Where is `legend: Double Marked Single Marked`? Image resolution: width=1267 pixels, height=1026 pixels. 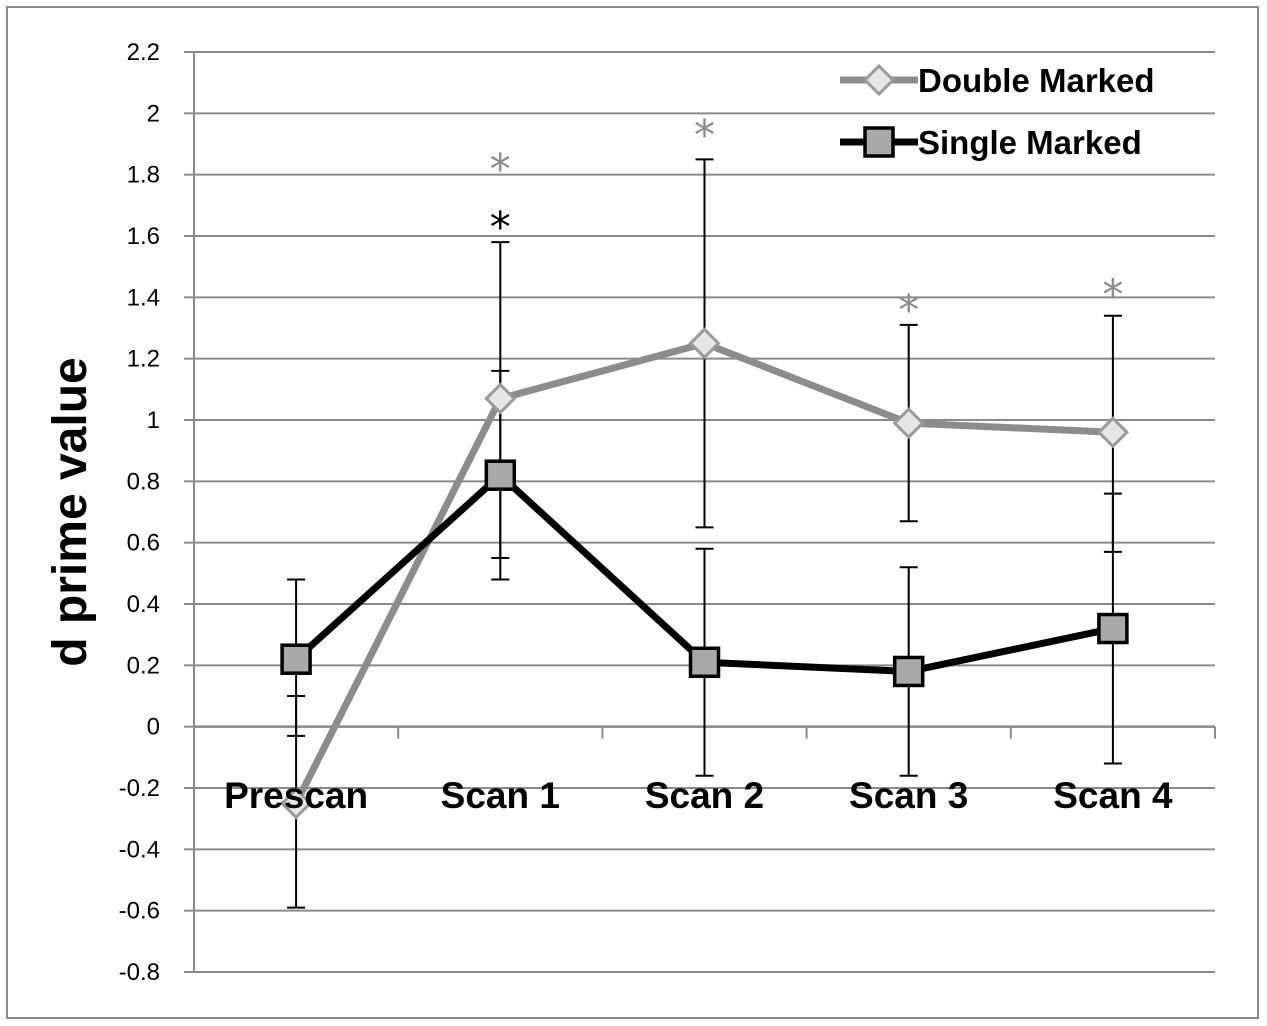
legend: Double Marked Single Marked is located at coordinates (997, 111).